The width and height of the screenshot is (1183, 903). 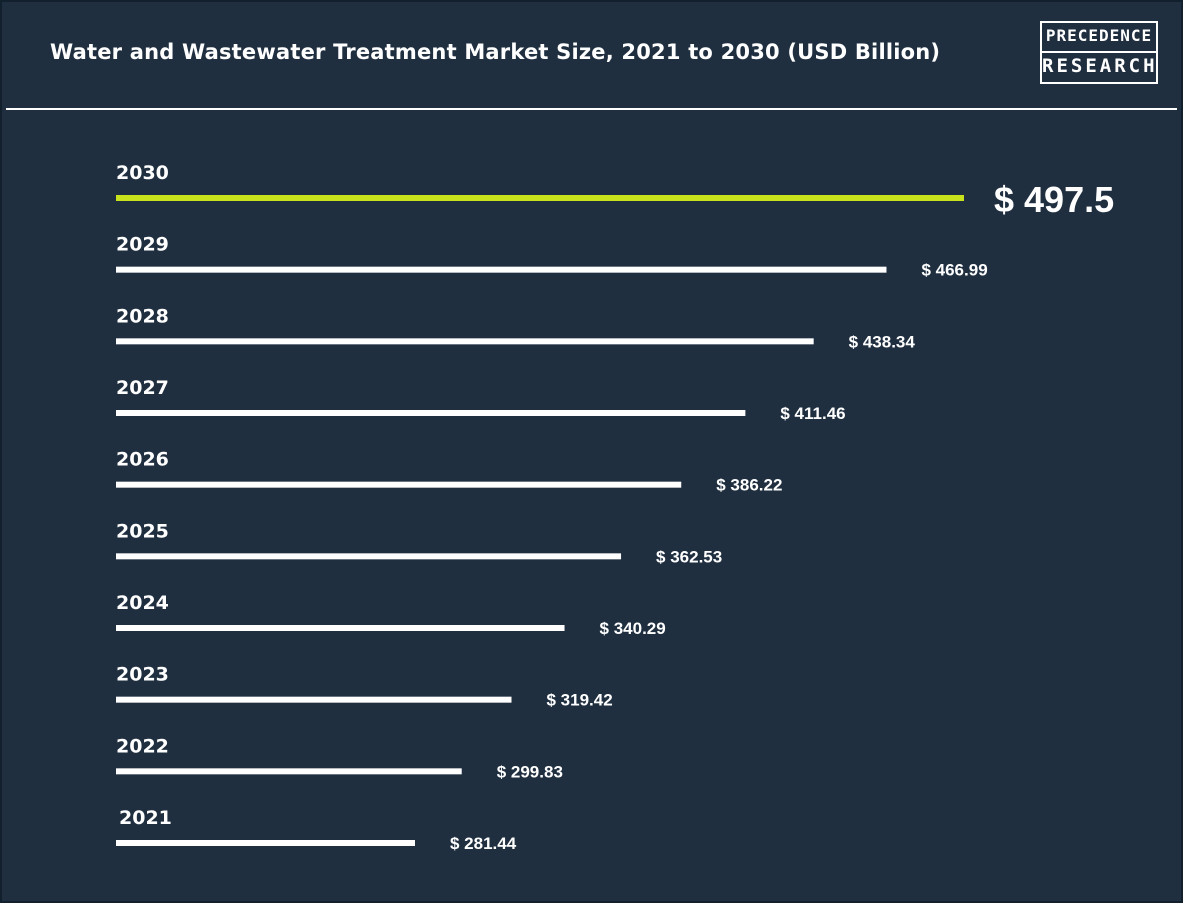 I want to click on year-label-2030: 2030, so click(x=142, y=173).